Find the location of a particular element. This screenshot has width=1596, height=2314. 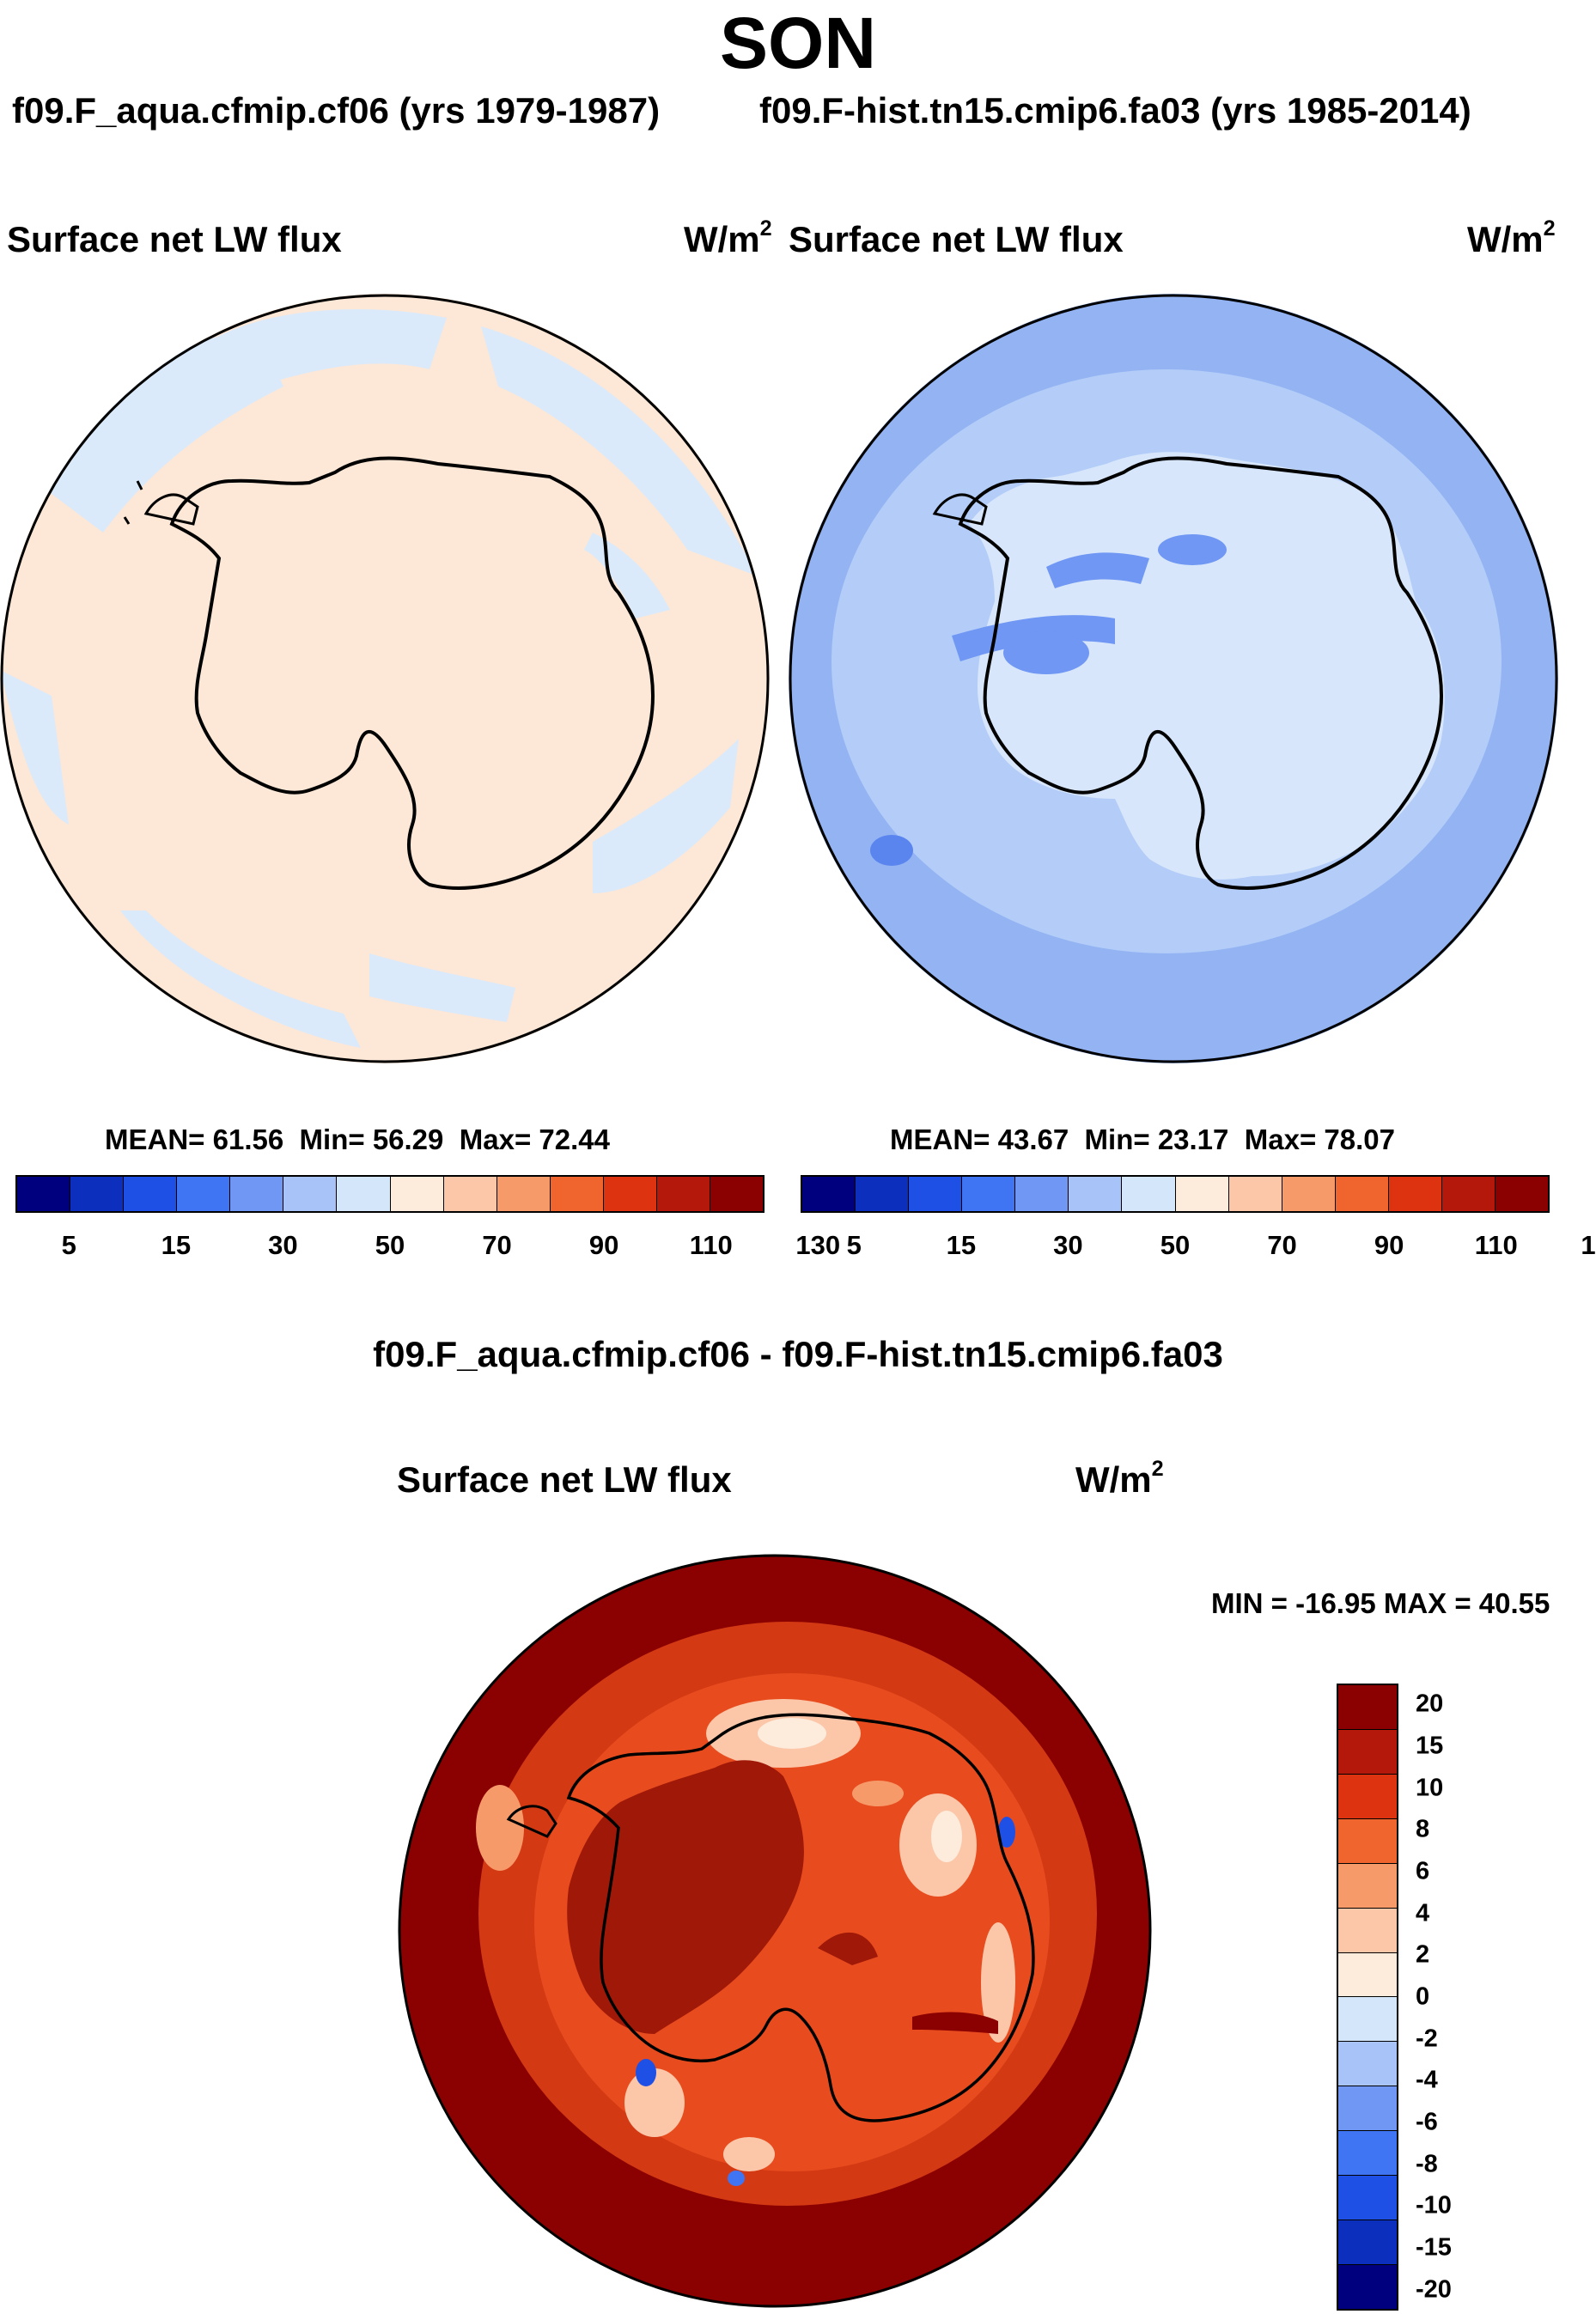

left-run-title: f09.F_aqua.cfmip.cf06 (yrs 1979-1987) is located at coordinates (336, 110).